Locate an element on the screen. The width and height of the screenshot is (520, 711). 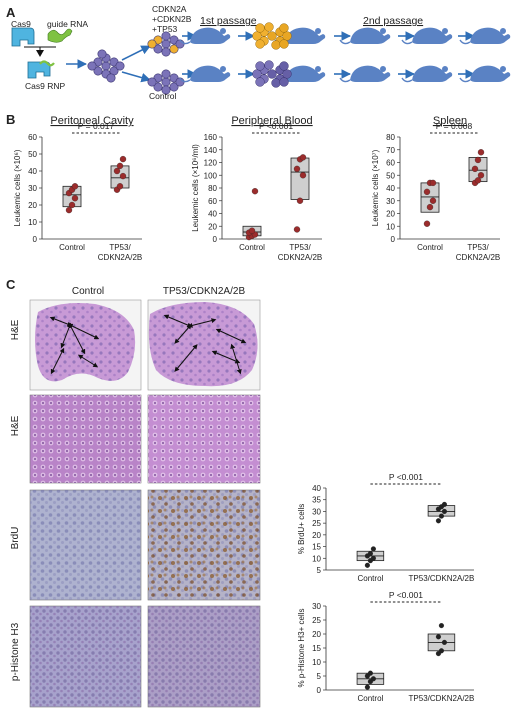
row-label-he-high: H&E is located at coordinates (15, 425).